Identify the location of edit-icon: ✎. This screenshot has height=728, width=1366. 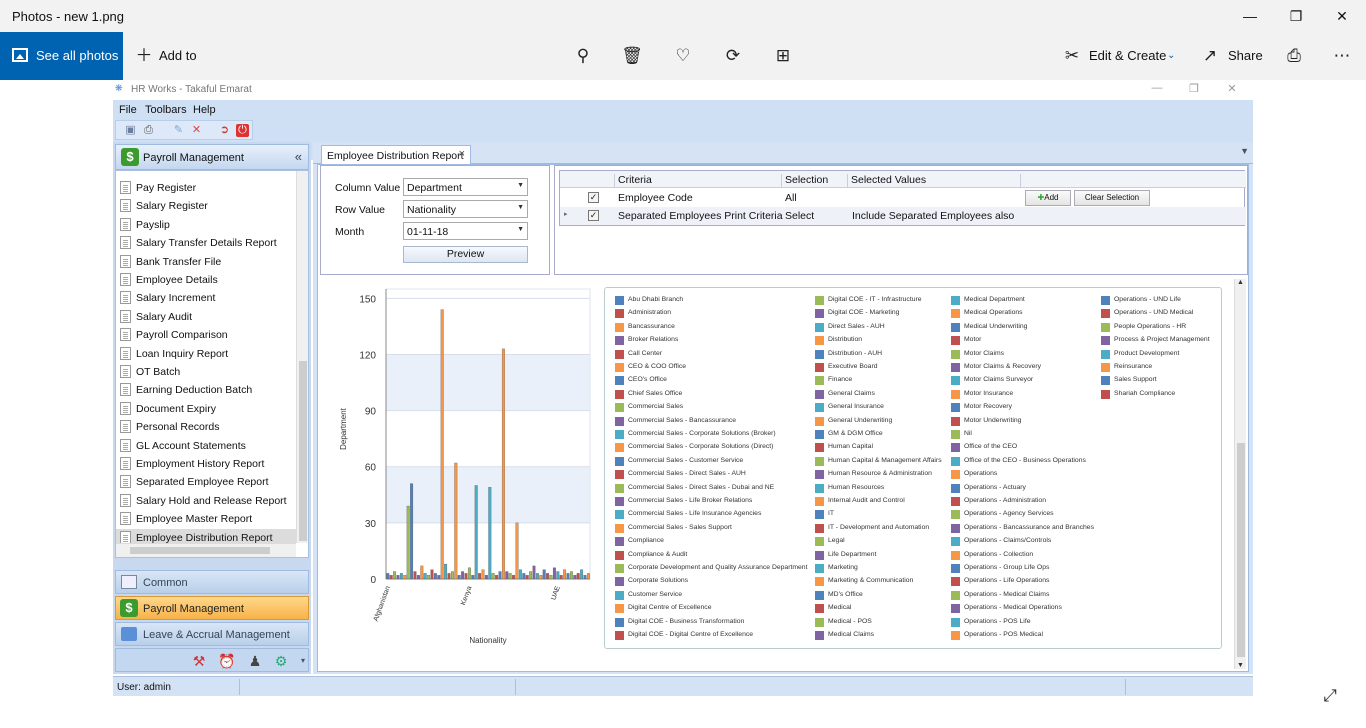
(178, 130).